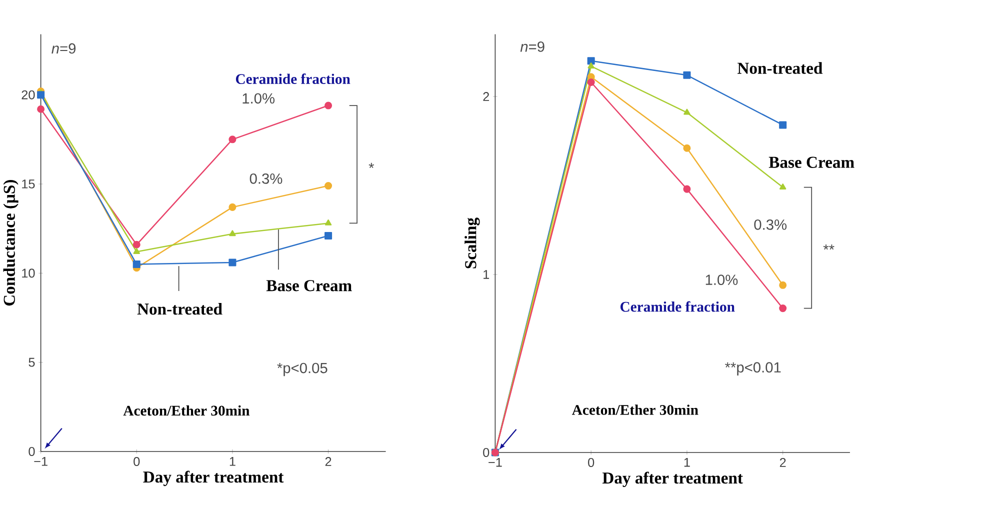 Image resolution: width=981 pixels, height=519 pixels. What do you see at coordinates (486, 96) in the screenshot?
I see `y-tick-label: 2` at bounding box center [486, 96].